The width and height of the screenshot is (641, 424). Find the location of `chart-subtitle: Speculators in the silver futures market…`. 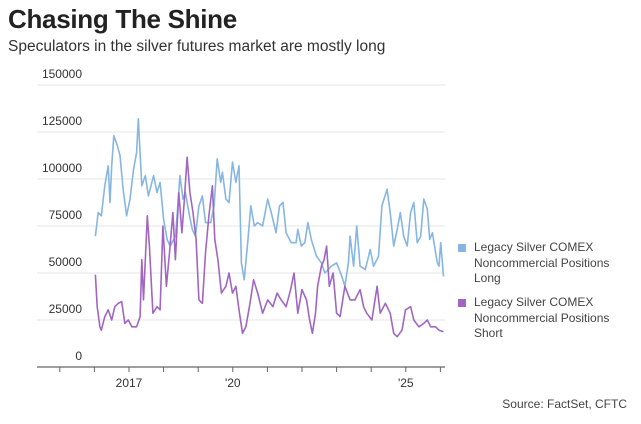

chart-subtitle: Speculators in the silver futures market… is located at coordinates (197, 46).